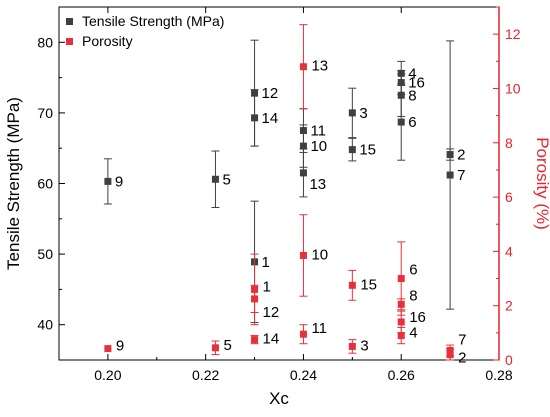 The image size is (550, 417). What do you see at coordinates (541, 183) in the screenshot?
I see `y-axis-title-right: Porosity (%)` at bounding box center [541, 183].